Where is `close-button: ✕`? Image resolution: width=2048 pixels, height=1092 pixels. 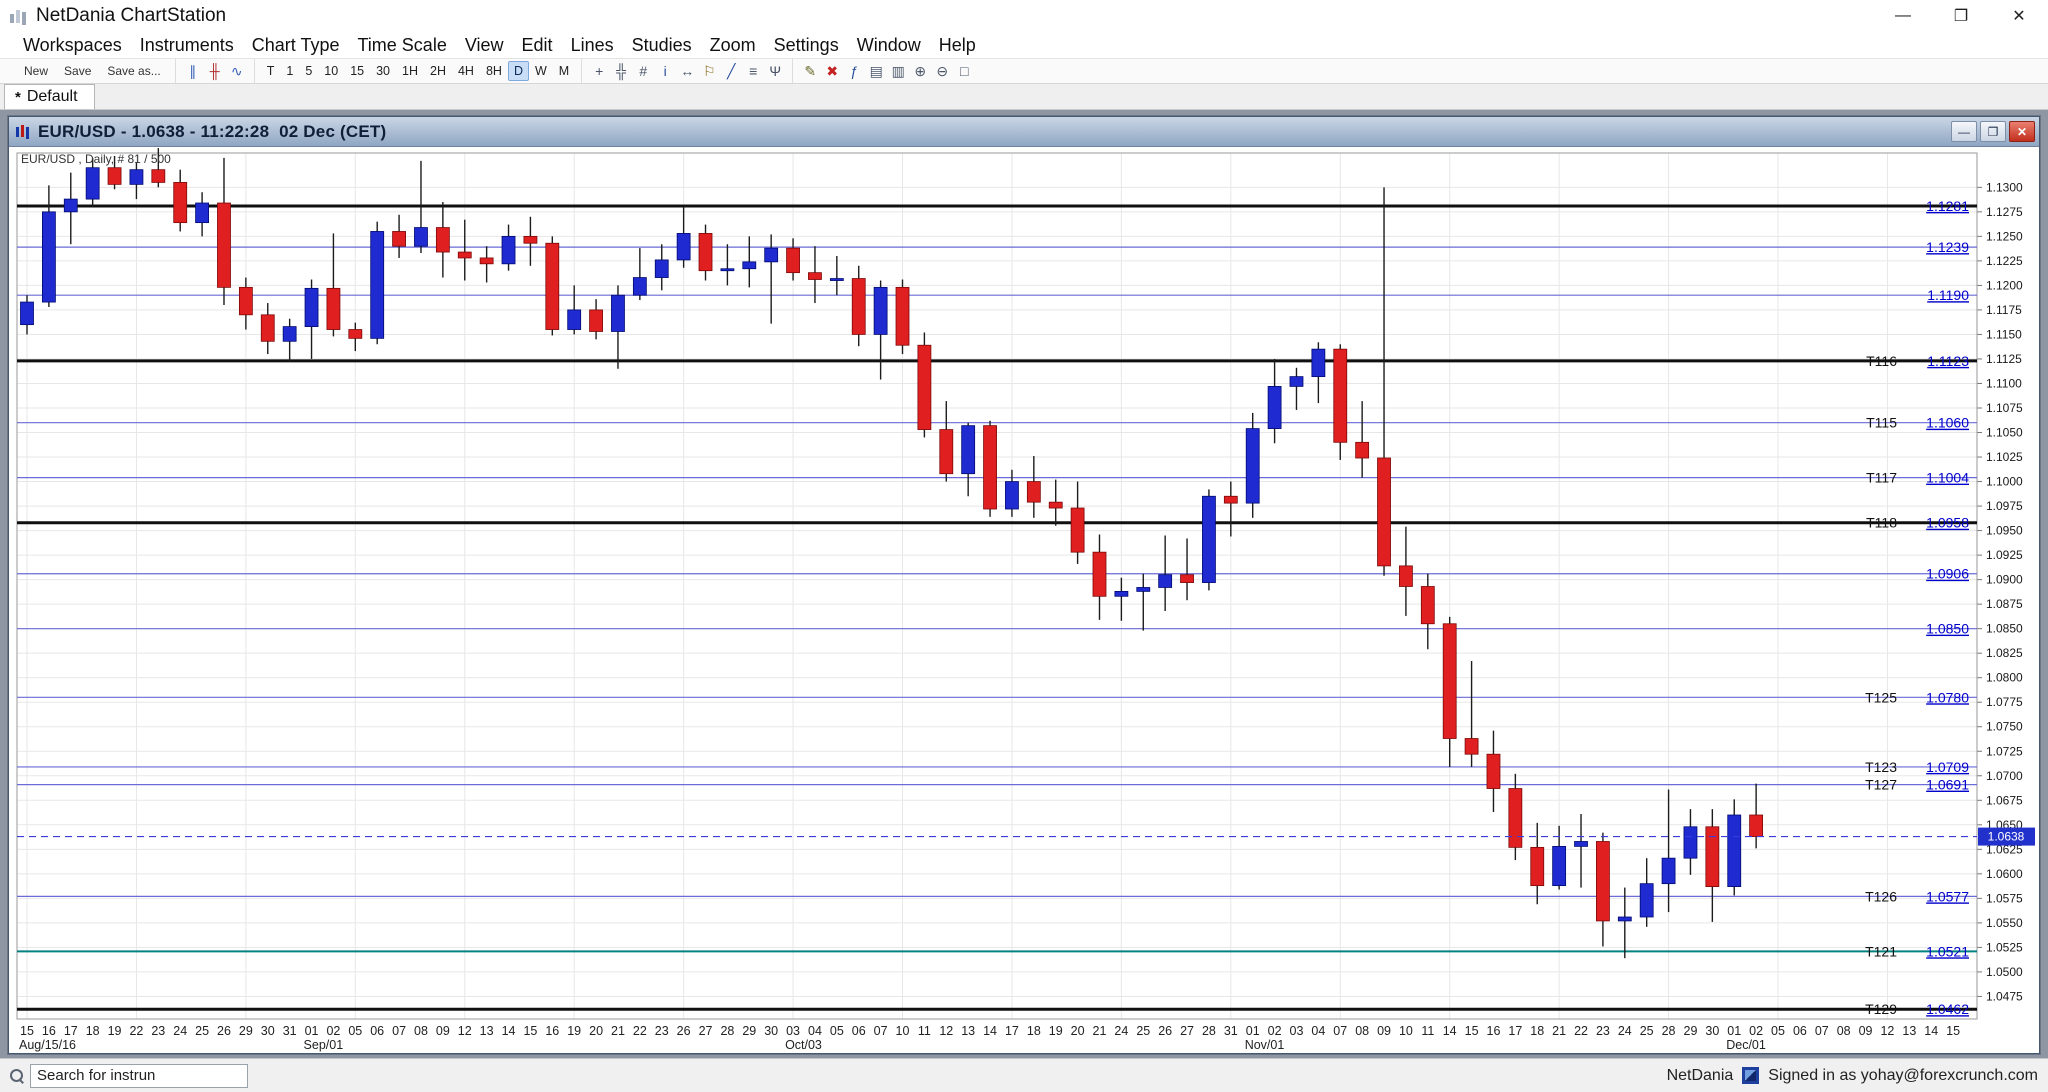 close-button: ✕ is located at coordinates (2019, 16).